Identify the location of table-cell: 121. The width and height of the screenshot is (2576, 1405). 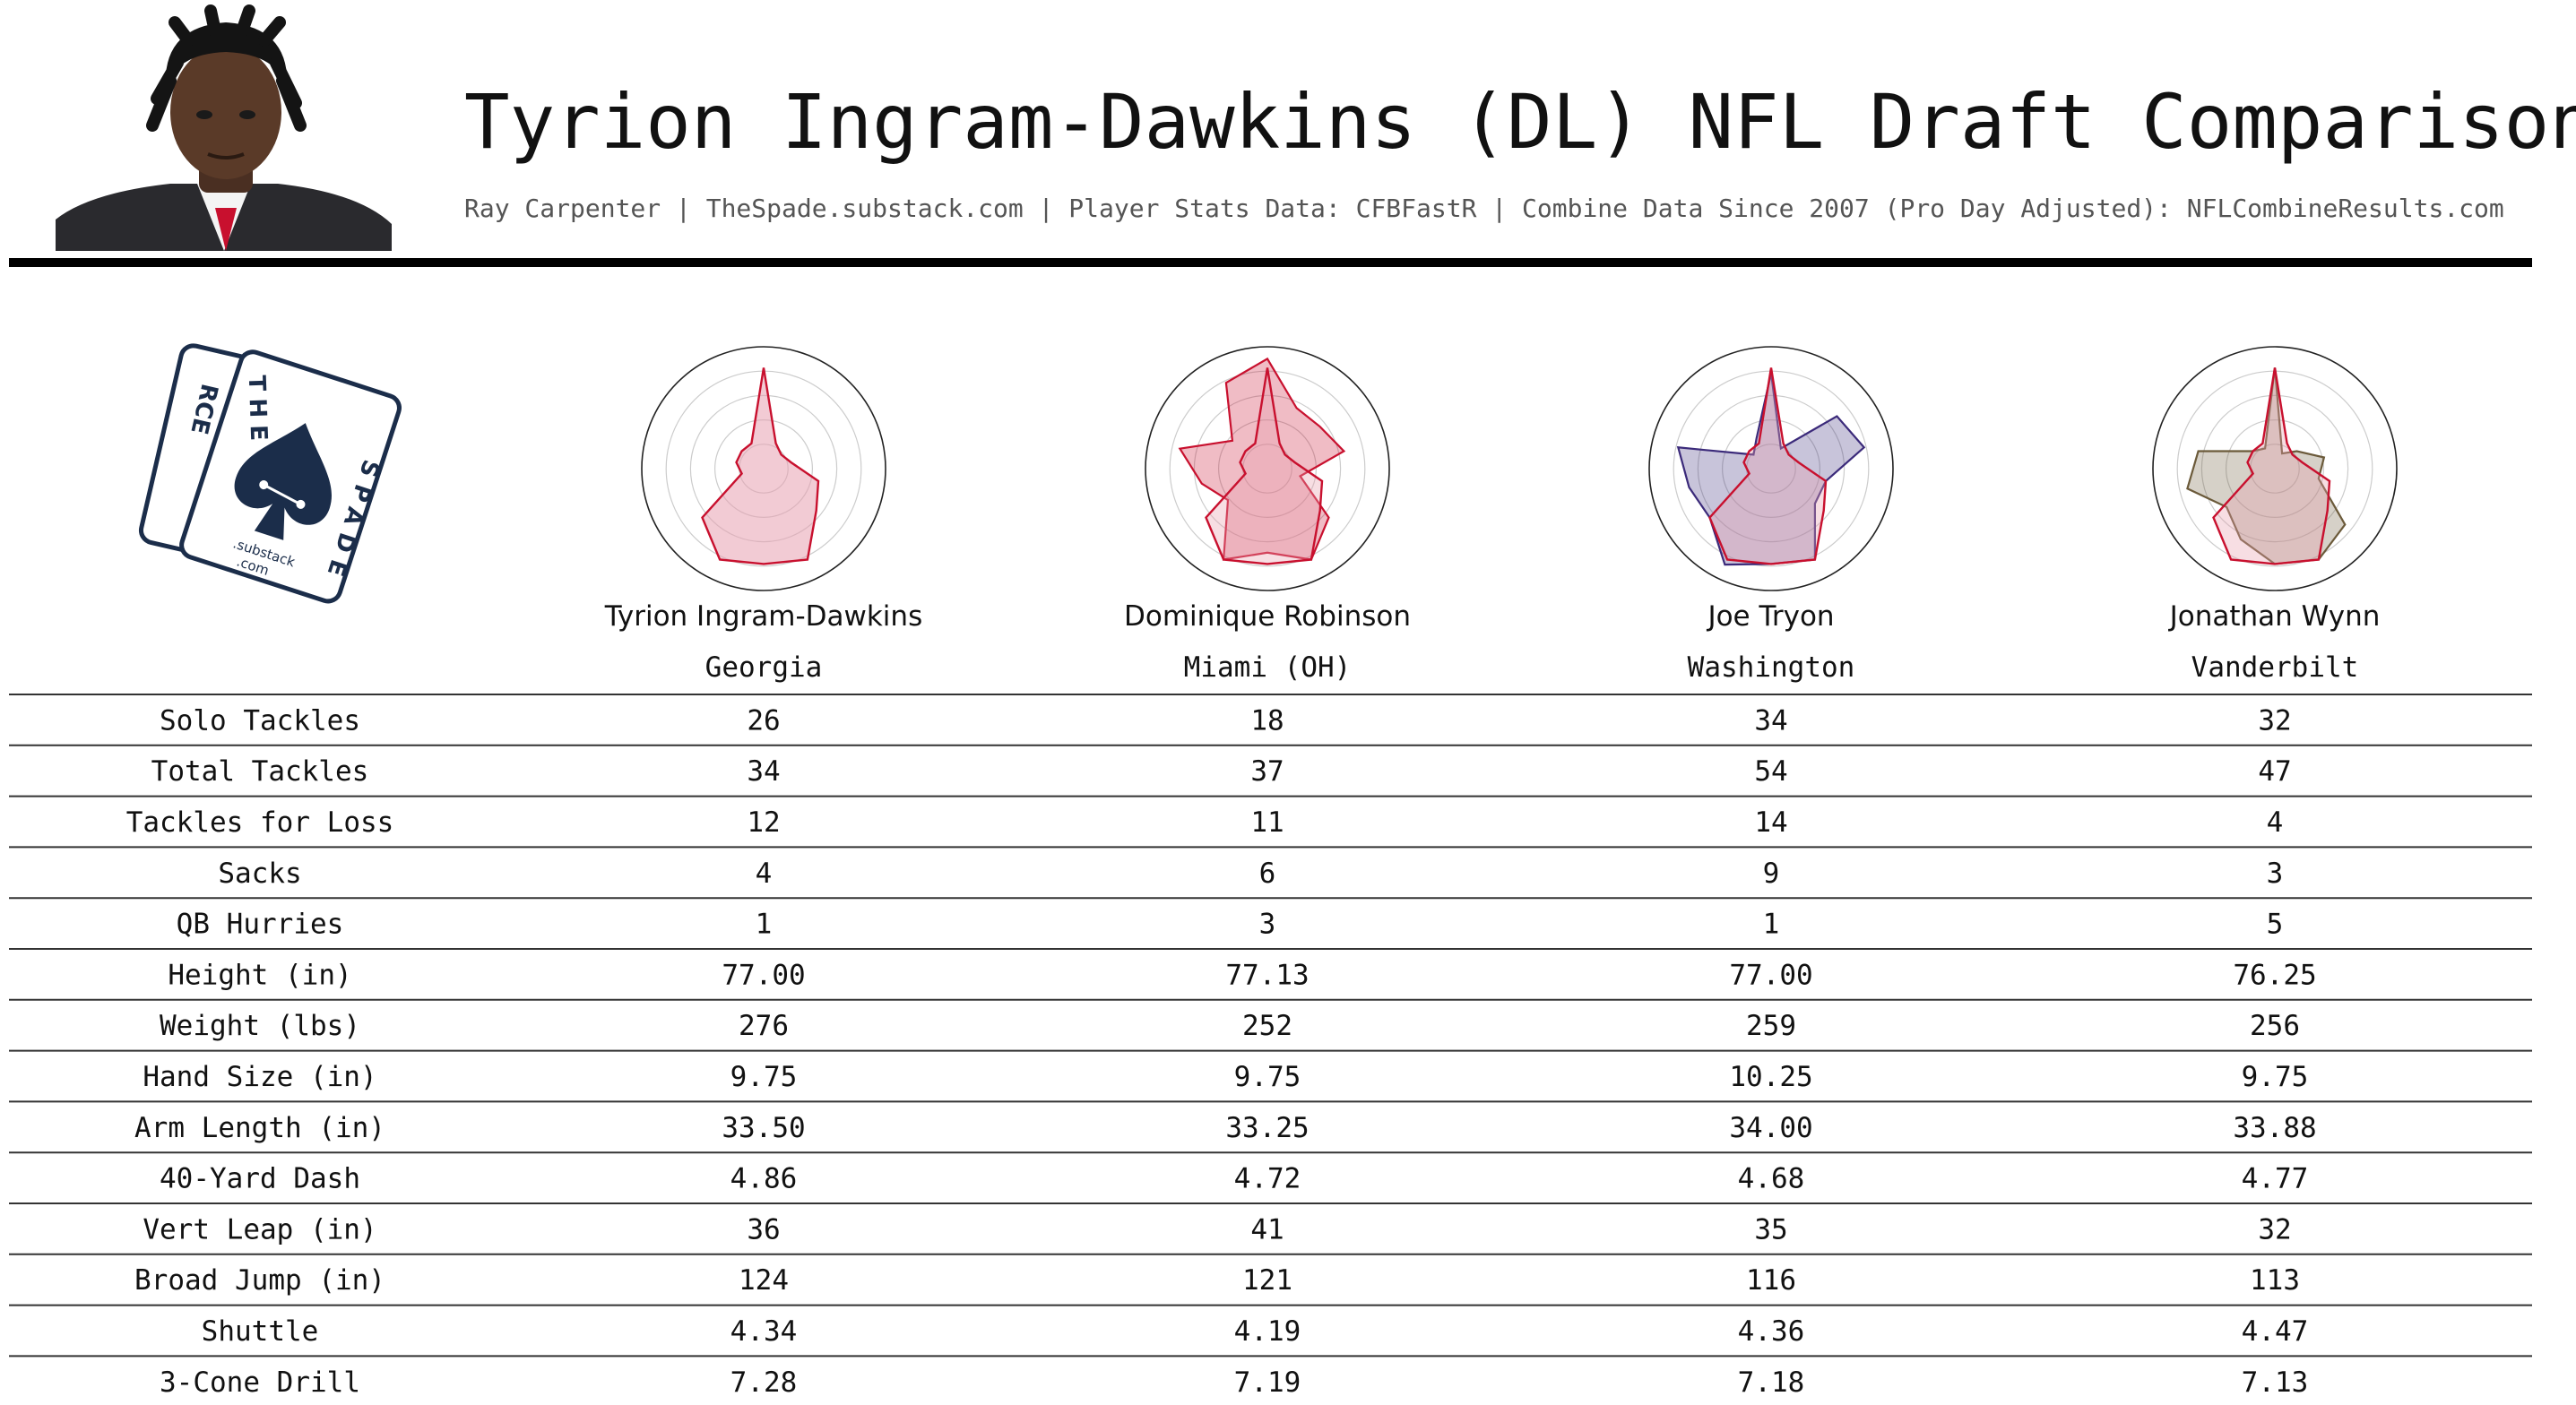
(1267, 1280).